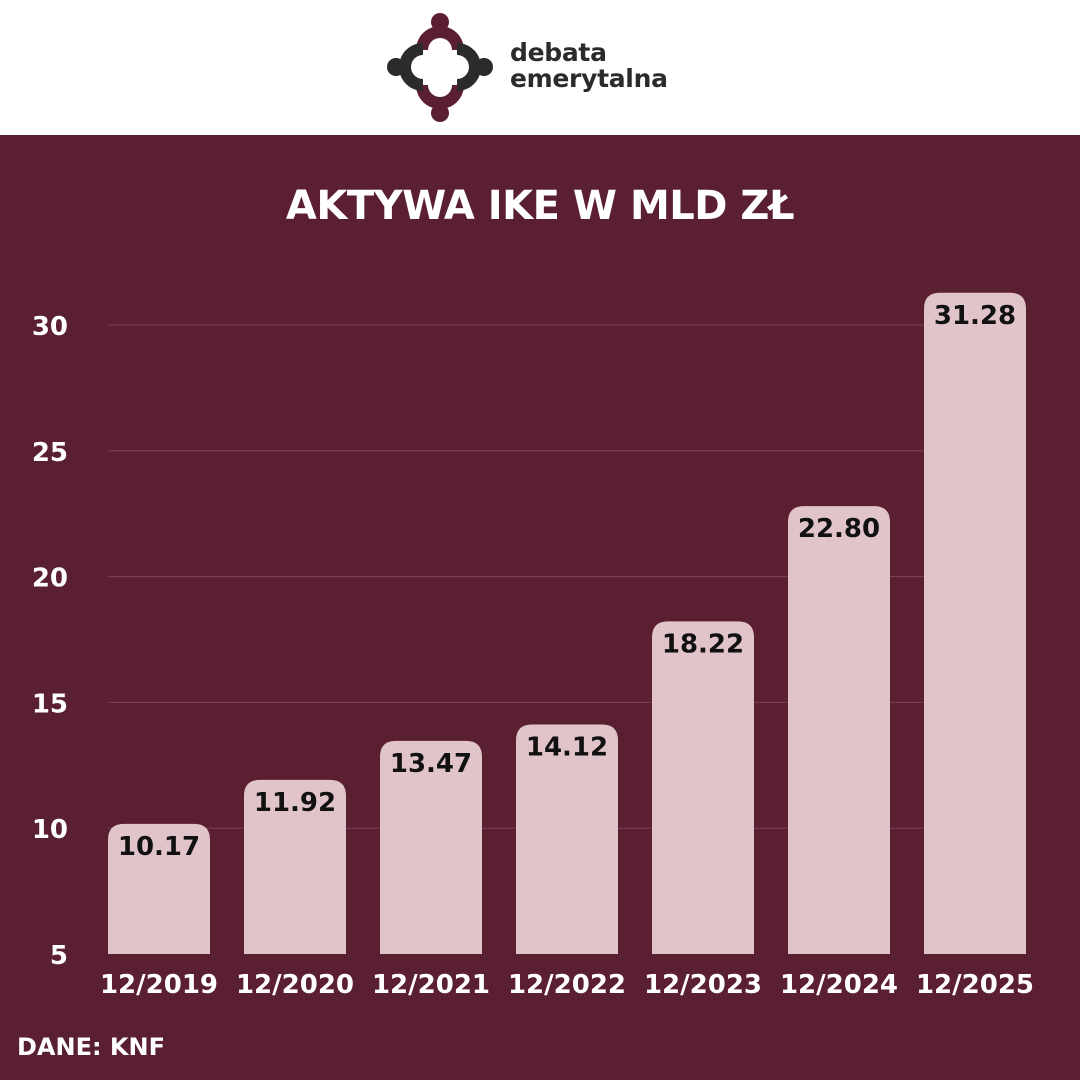 This screenshot has height=1080, width=1080. Describe the element at coordinates (440, 67) in the screenshot. I see `people-circle-logo-icon` at that location.